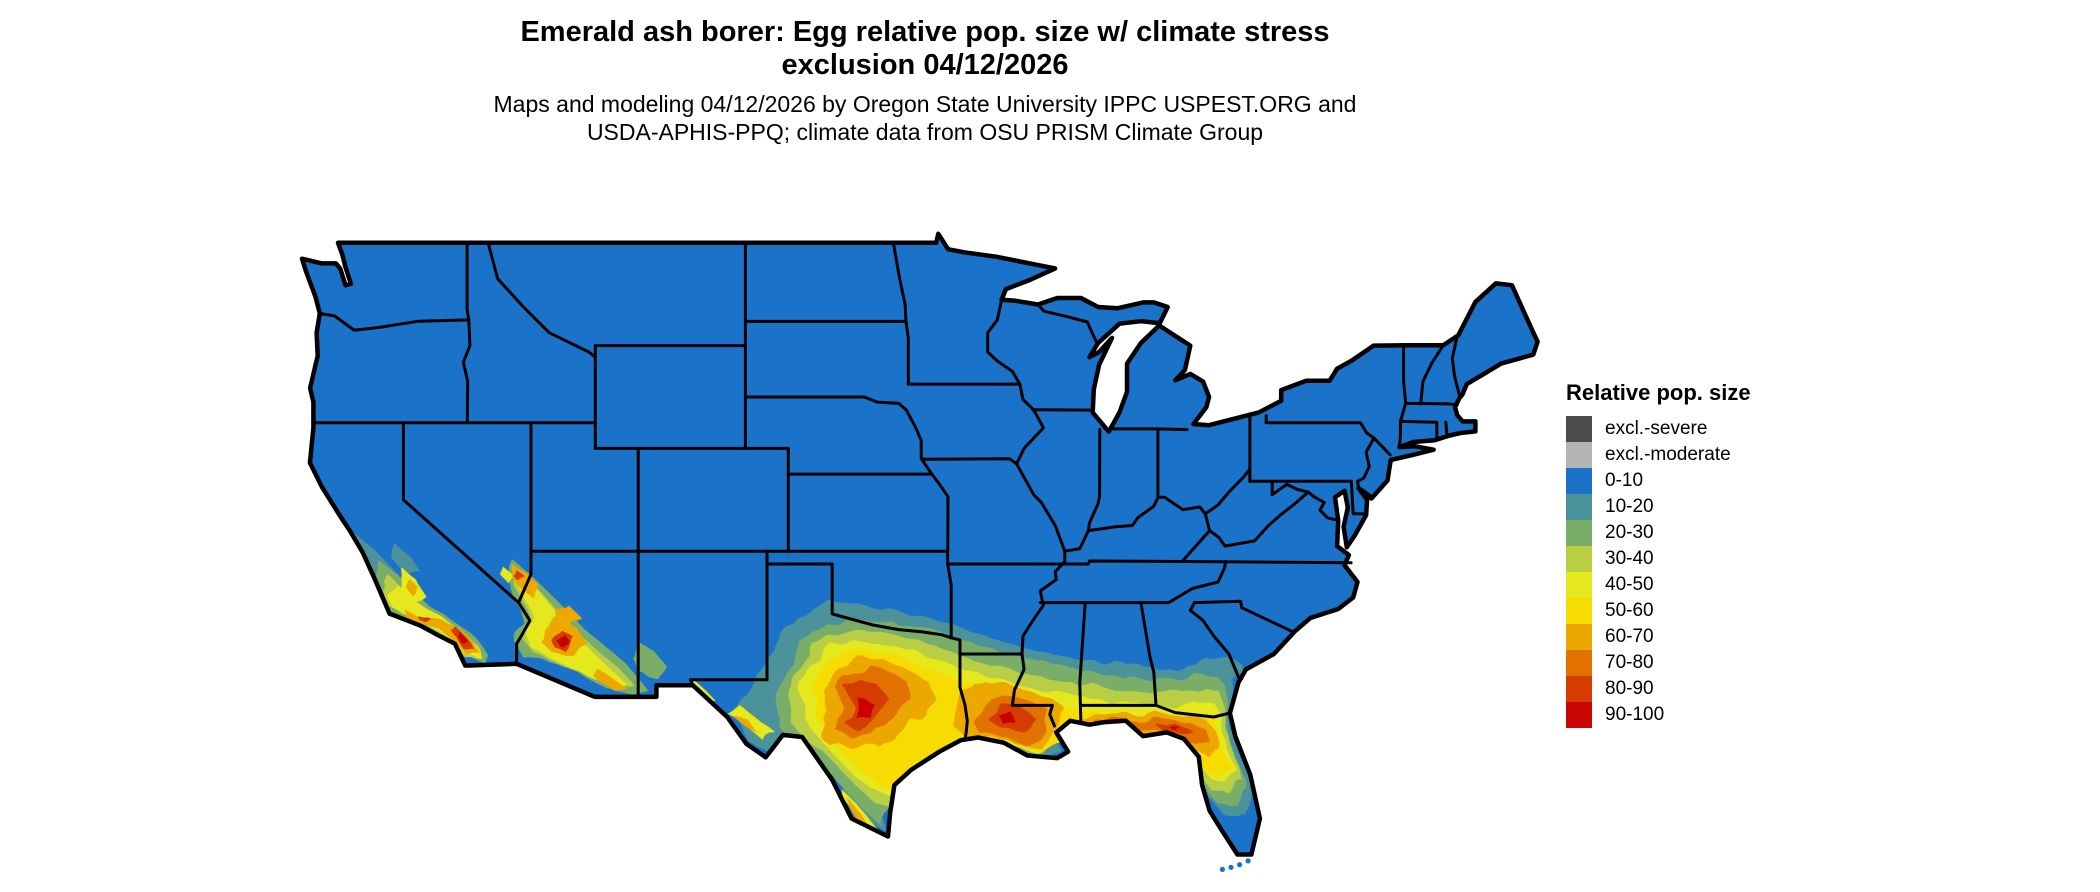 The image size is (2100, 892). I want to click on legend-title: Relative pop. size, so click(1658, 392).